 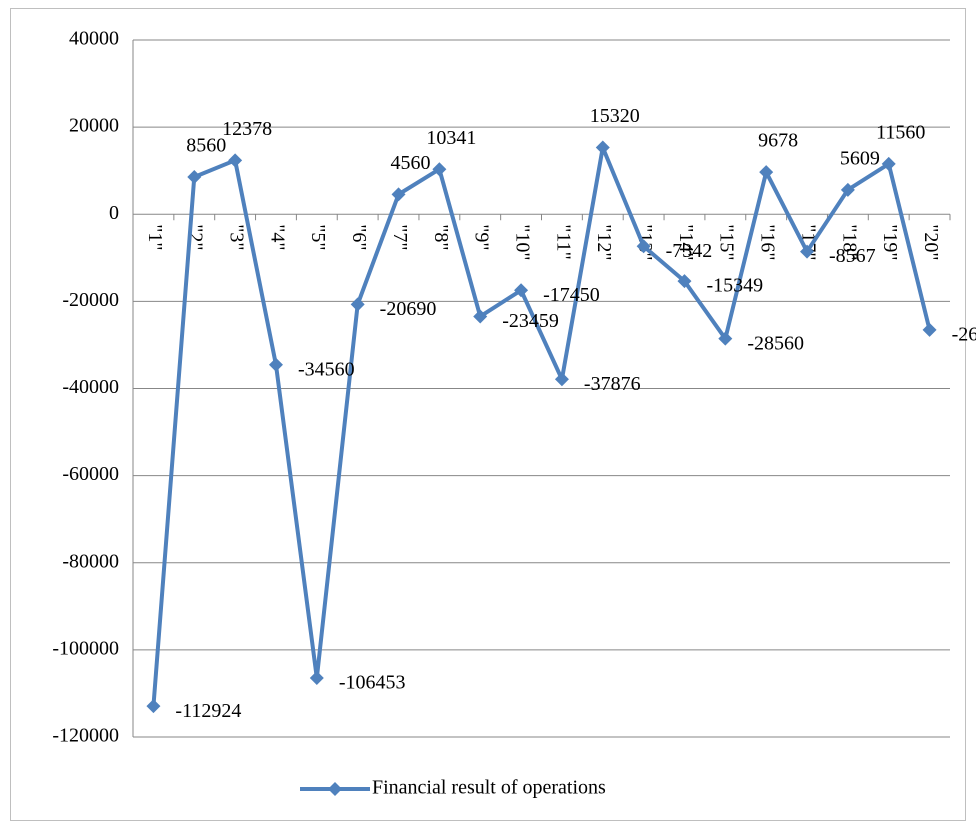 I want to click on x-tick-label: "8", so click(x=441, y=237).